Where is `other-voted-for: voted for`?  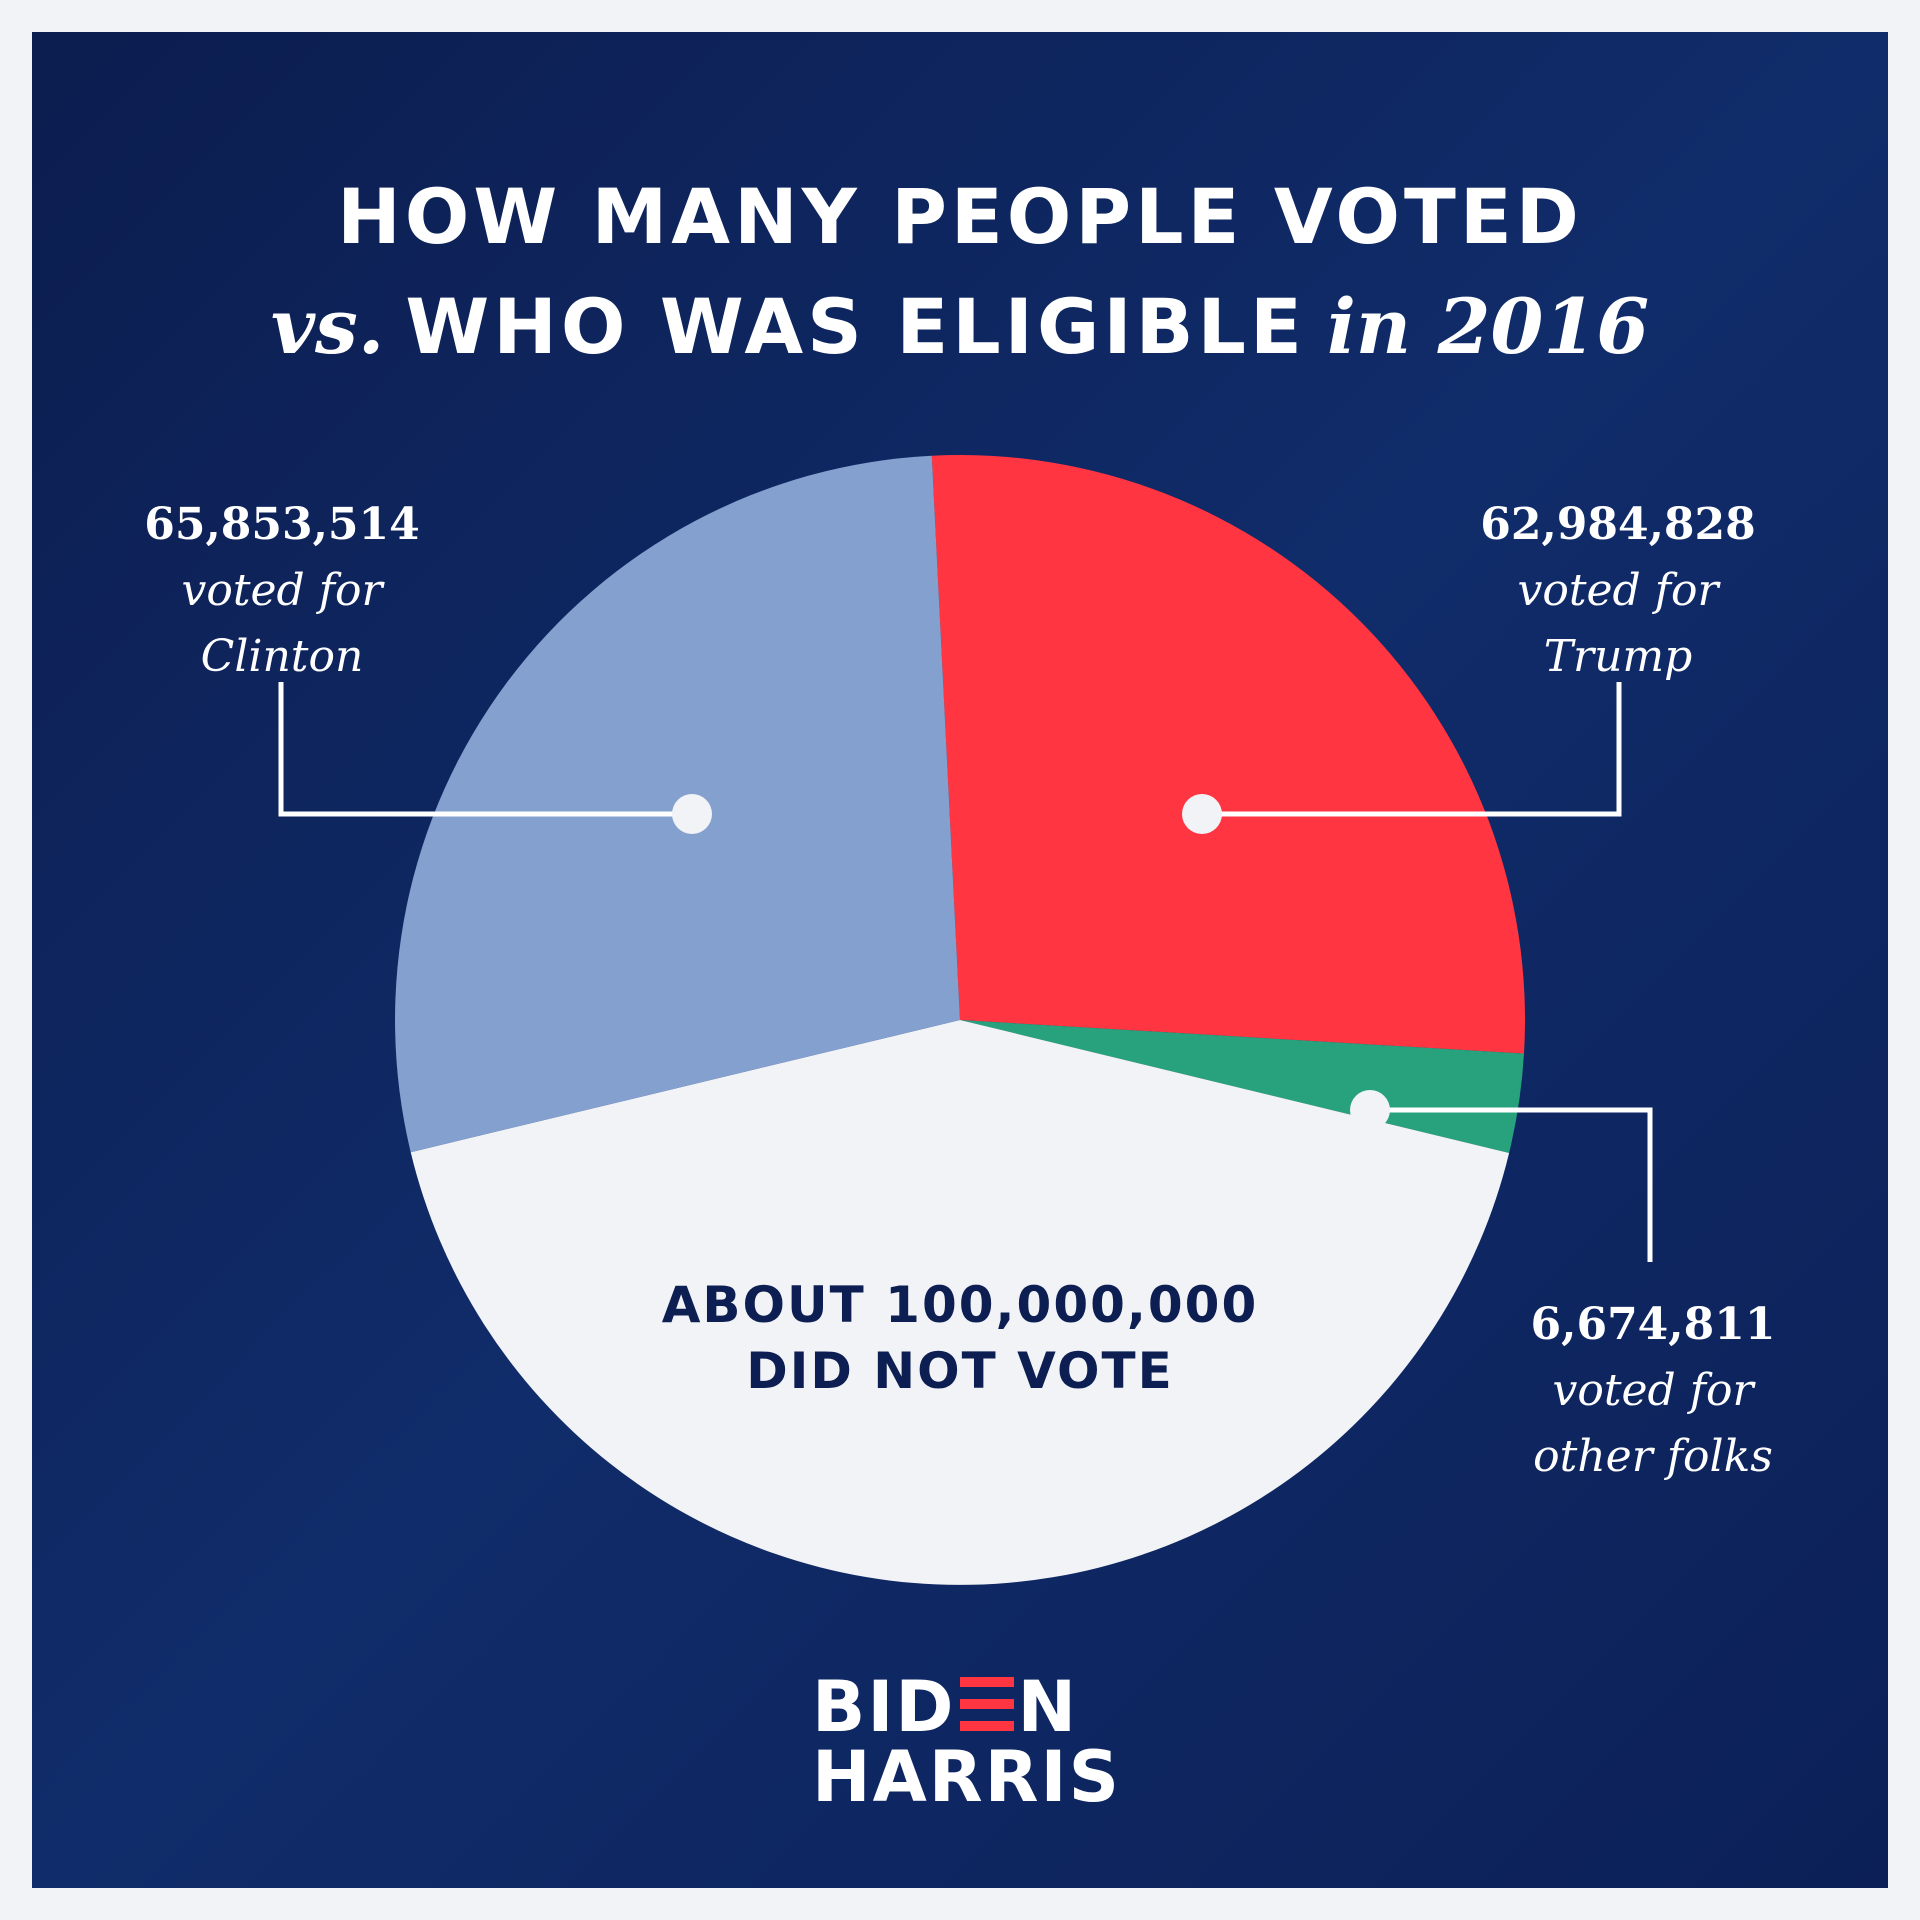
other-voted-for: voted for is located at coordinates (1653, 1390).